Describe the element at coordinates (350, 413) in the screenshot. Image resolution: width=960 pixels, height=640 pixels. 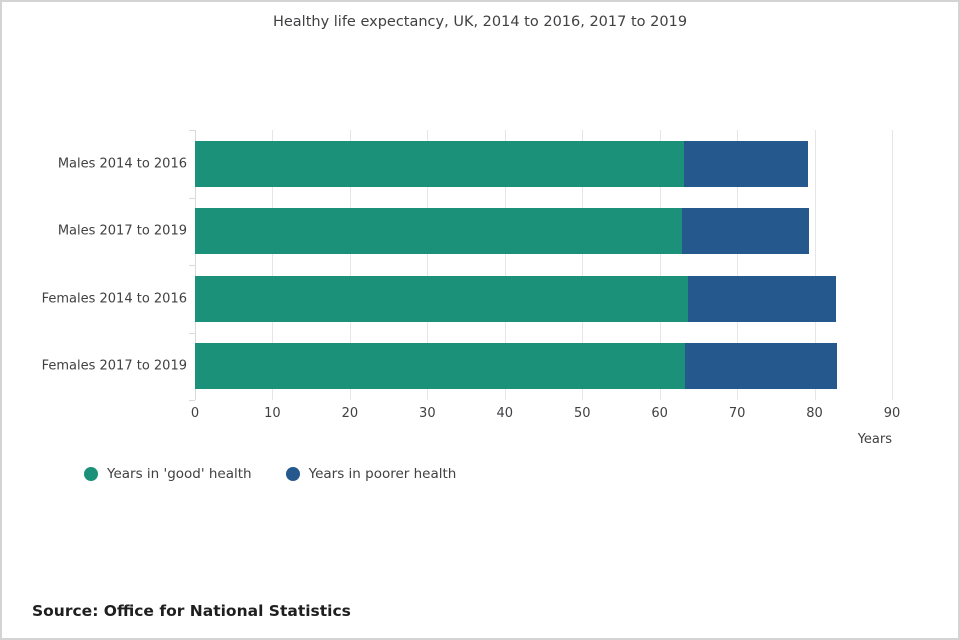
I see `x-tick-label: 20` at that location.